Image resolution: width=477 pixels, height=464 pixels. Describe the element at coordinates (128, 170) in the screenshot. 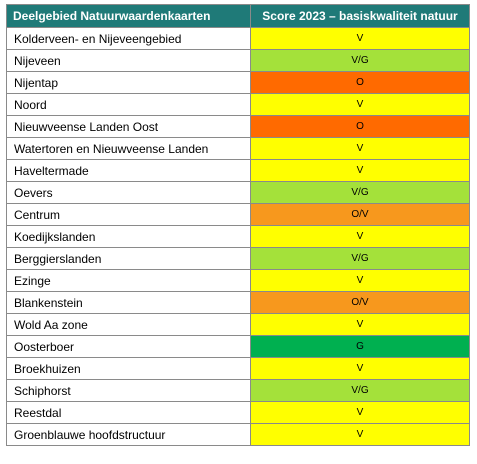

I see `area-name-cell: Haveltermade` at that location.